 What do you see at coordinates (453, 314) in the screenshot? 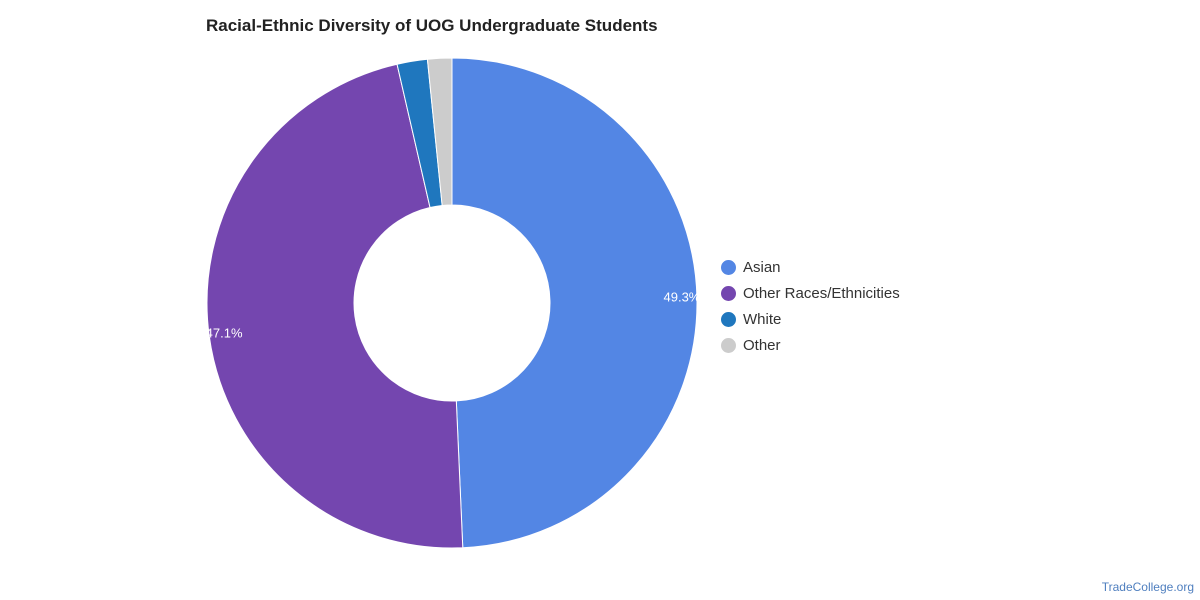
I see `donut-data-labels: 49.3% 47.1%` at bounding box center [453, 314].